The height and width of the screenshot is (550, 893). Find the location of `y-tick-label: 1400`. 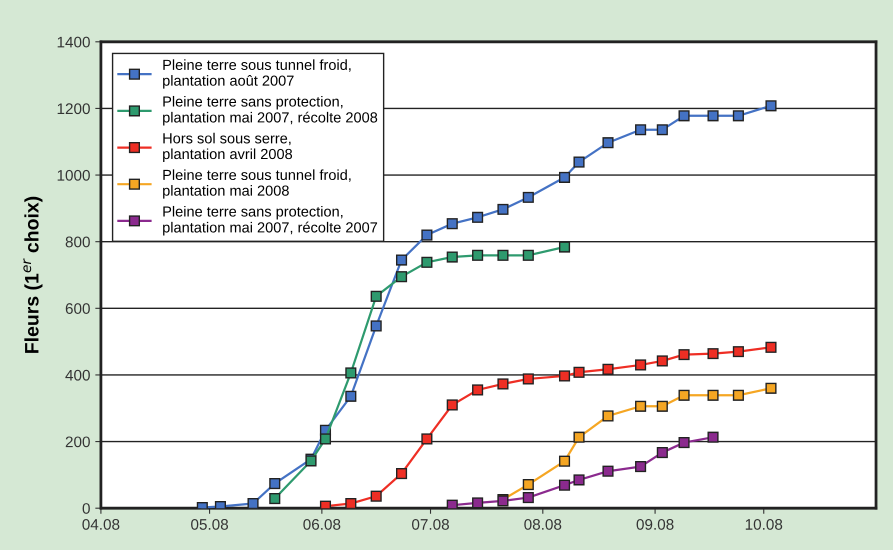

y-tick-label: 1400 is located at coordinates (74, 42).